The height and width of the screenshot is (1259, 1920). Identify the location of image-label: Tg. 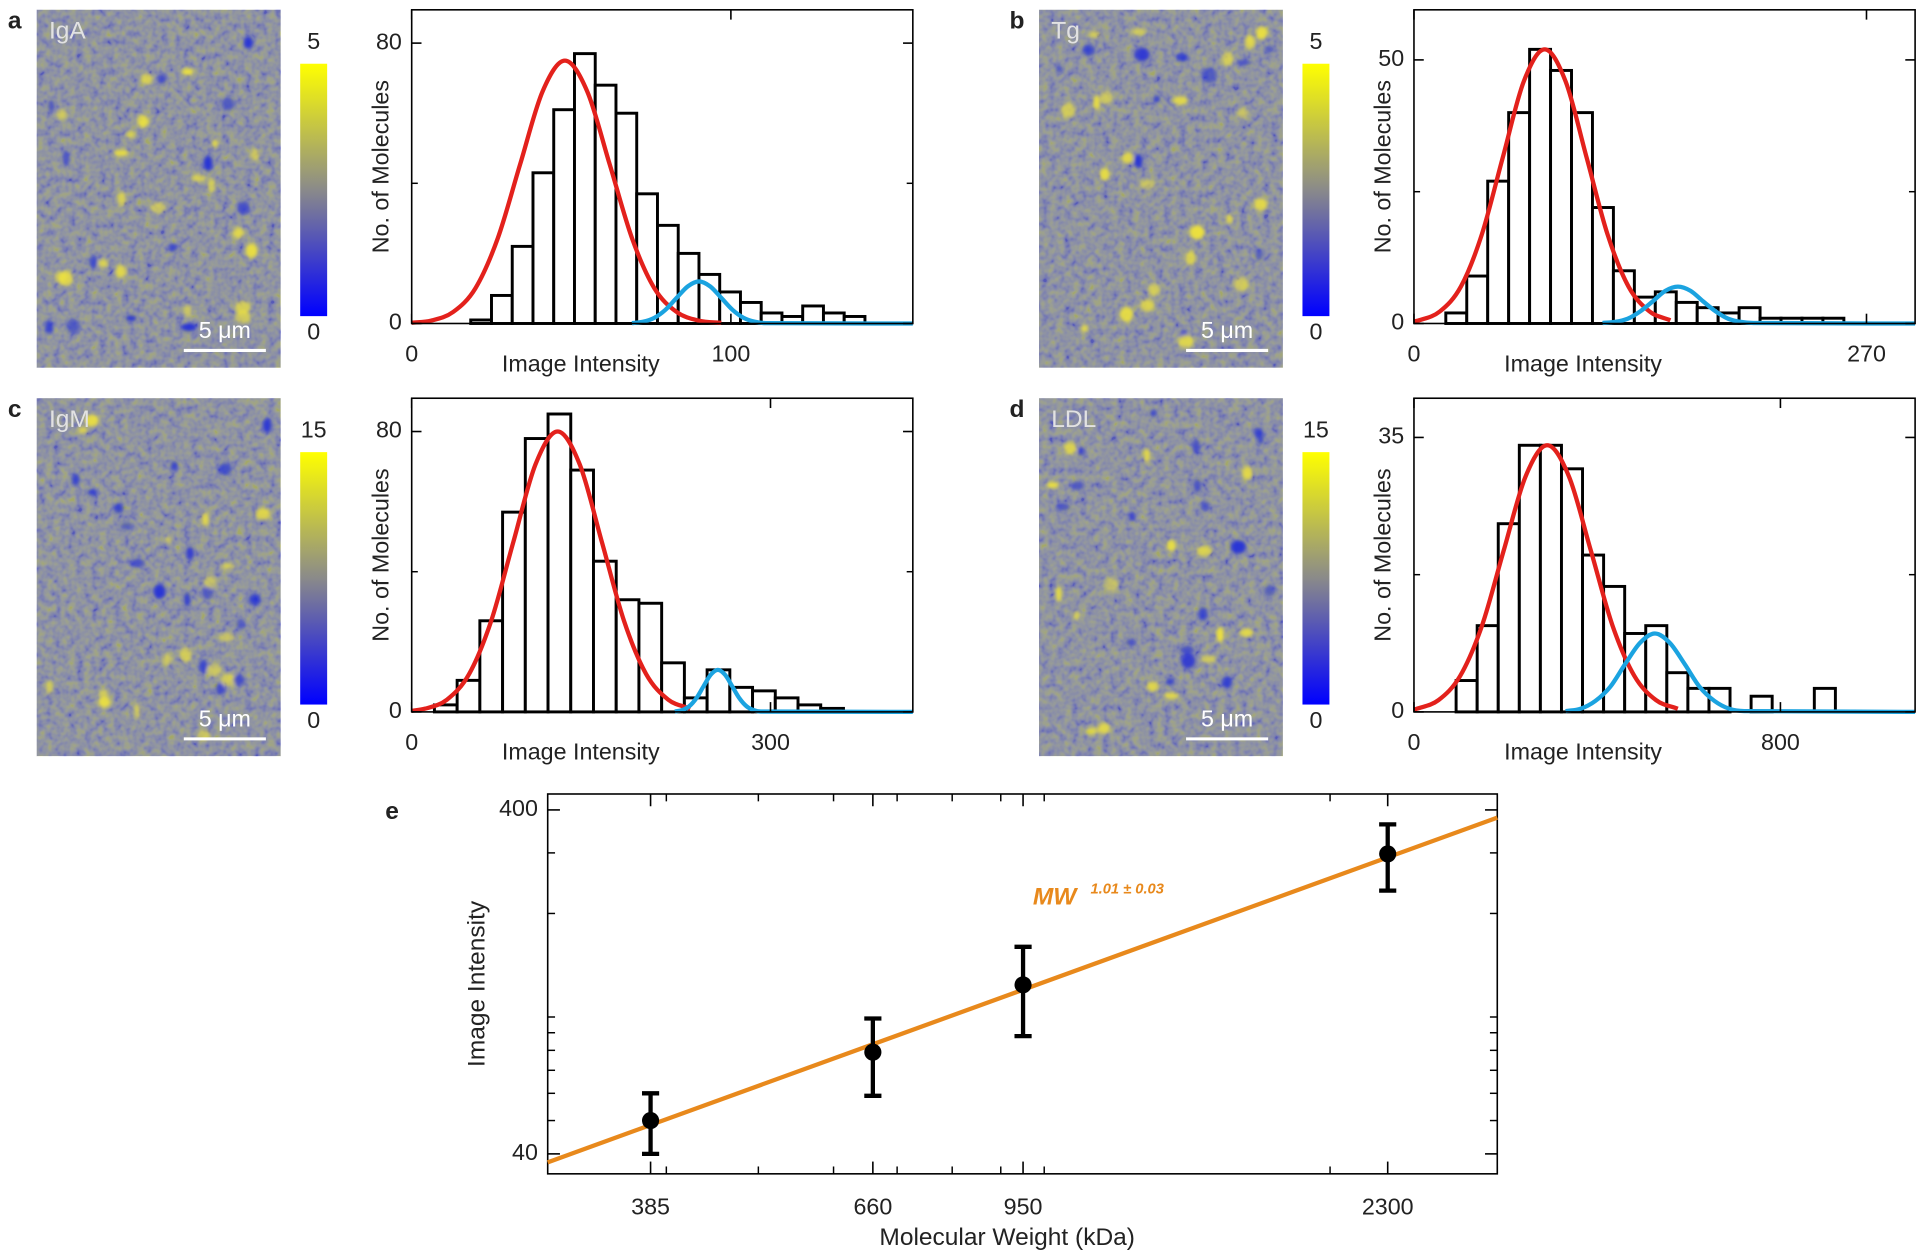
(1065, 30).